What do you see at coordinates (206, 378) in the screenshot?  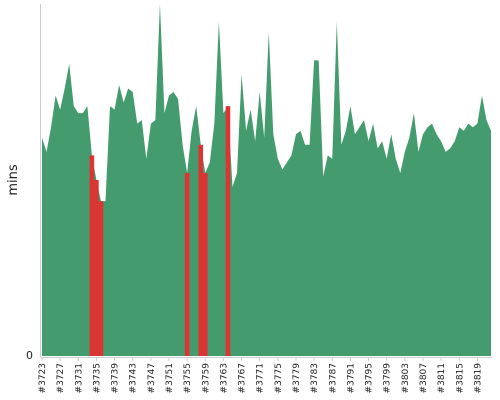 I see `x-tick-label: #3759` at bounding box center [206, 378].